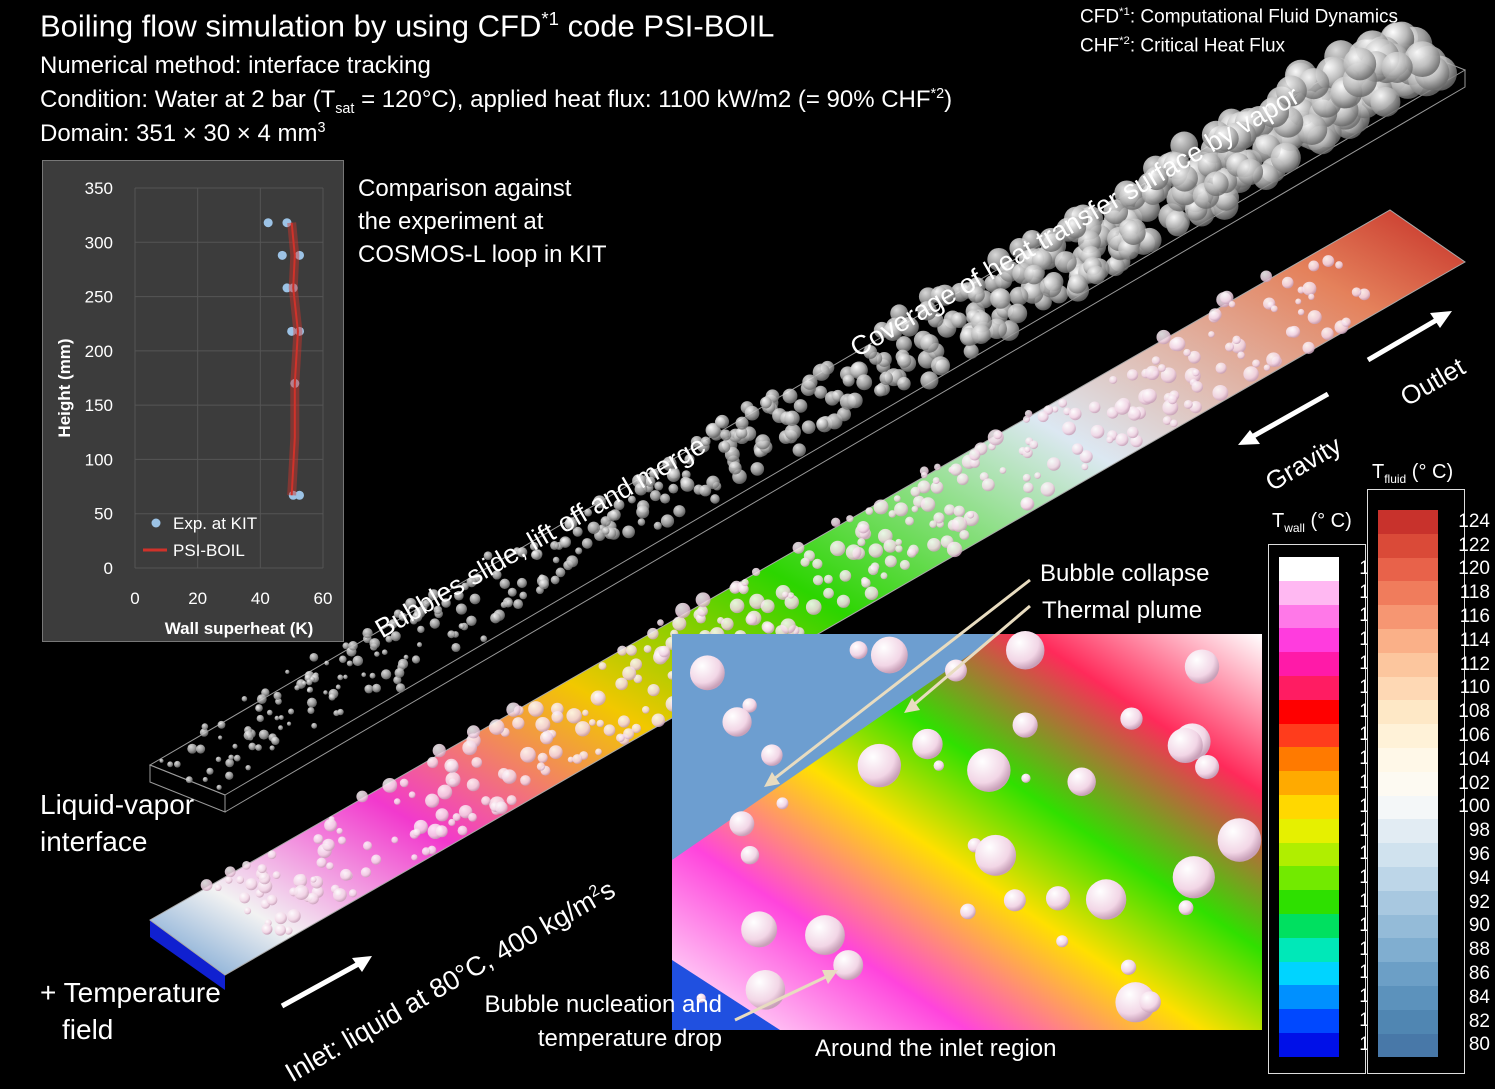 This screenshot has height=1089, width=1495. I want to click on colorbar-label: 98, so click(1479, 831).